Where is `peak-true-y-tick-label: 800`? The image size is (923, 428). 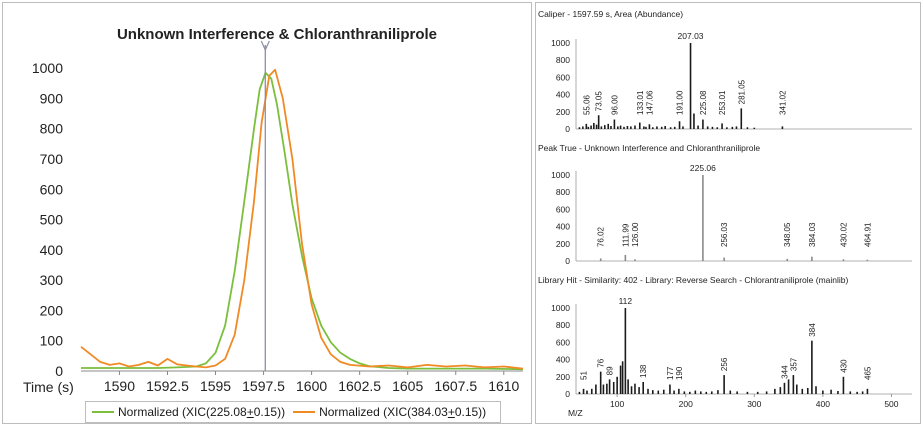
peak-true-y-tick-label: 800 is located at coordinates (563, 192).